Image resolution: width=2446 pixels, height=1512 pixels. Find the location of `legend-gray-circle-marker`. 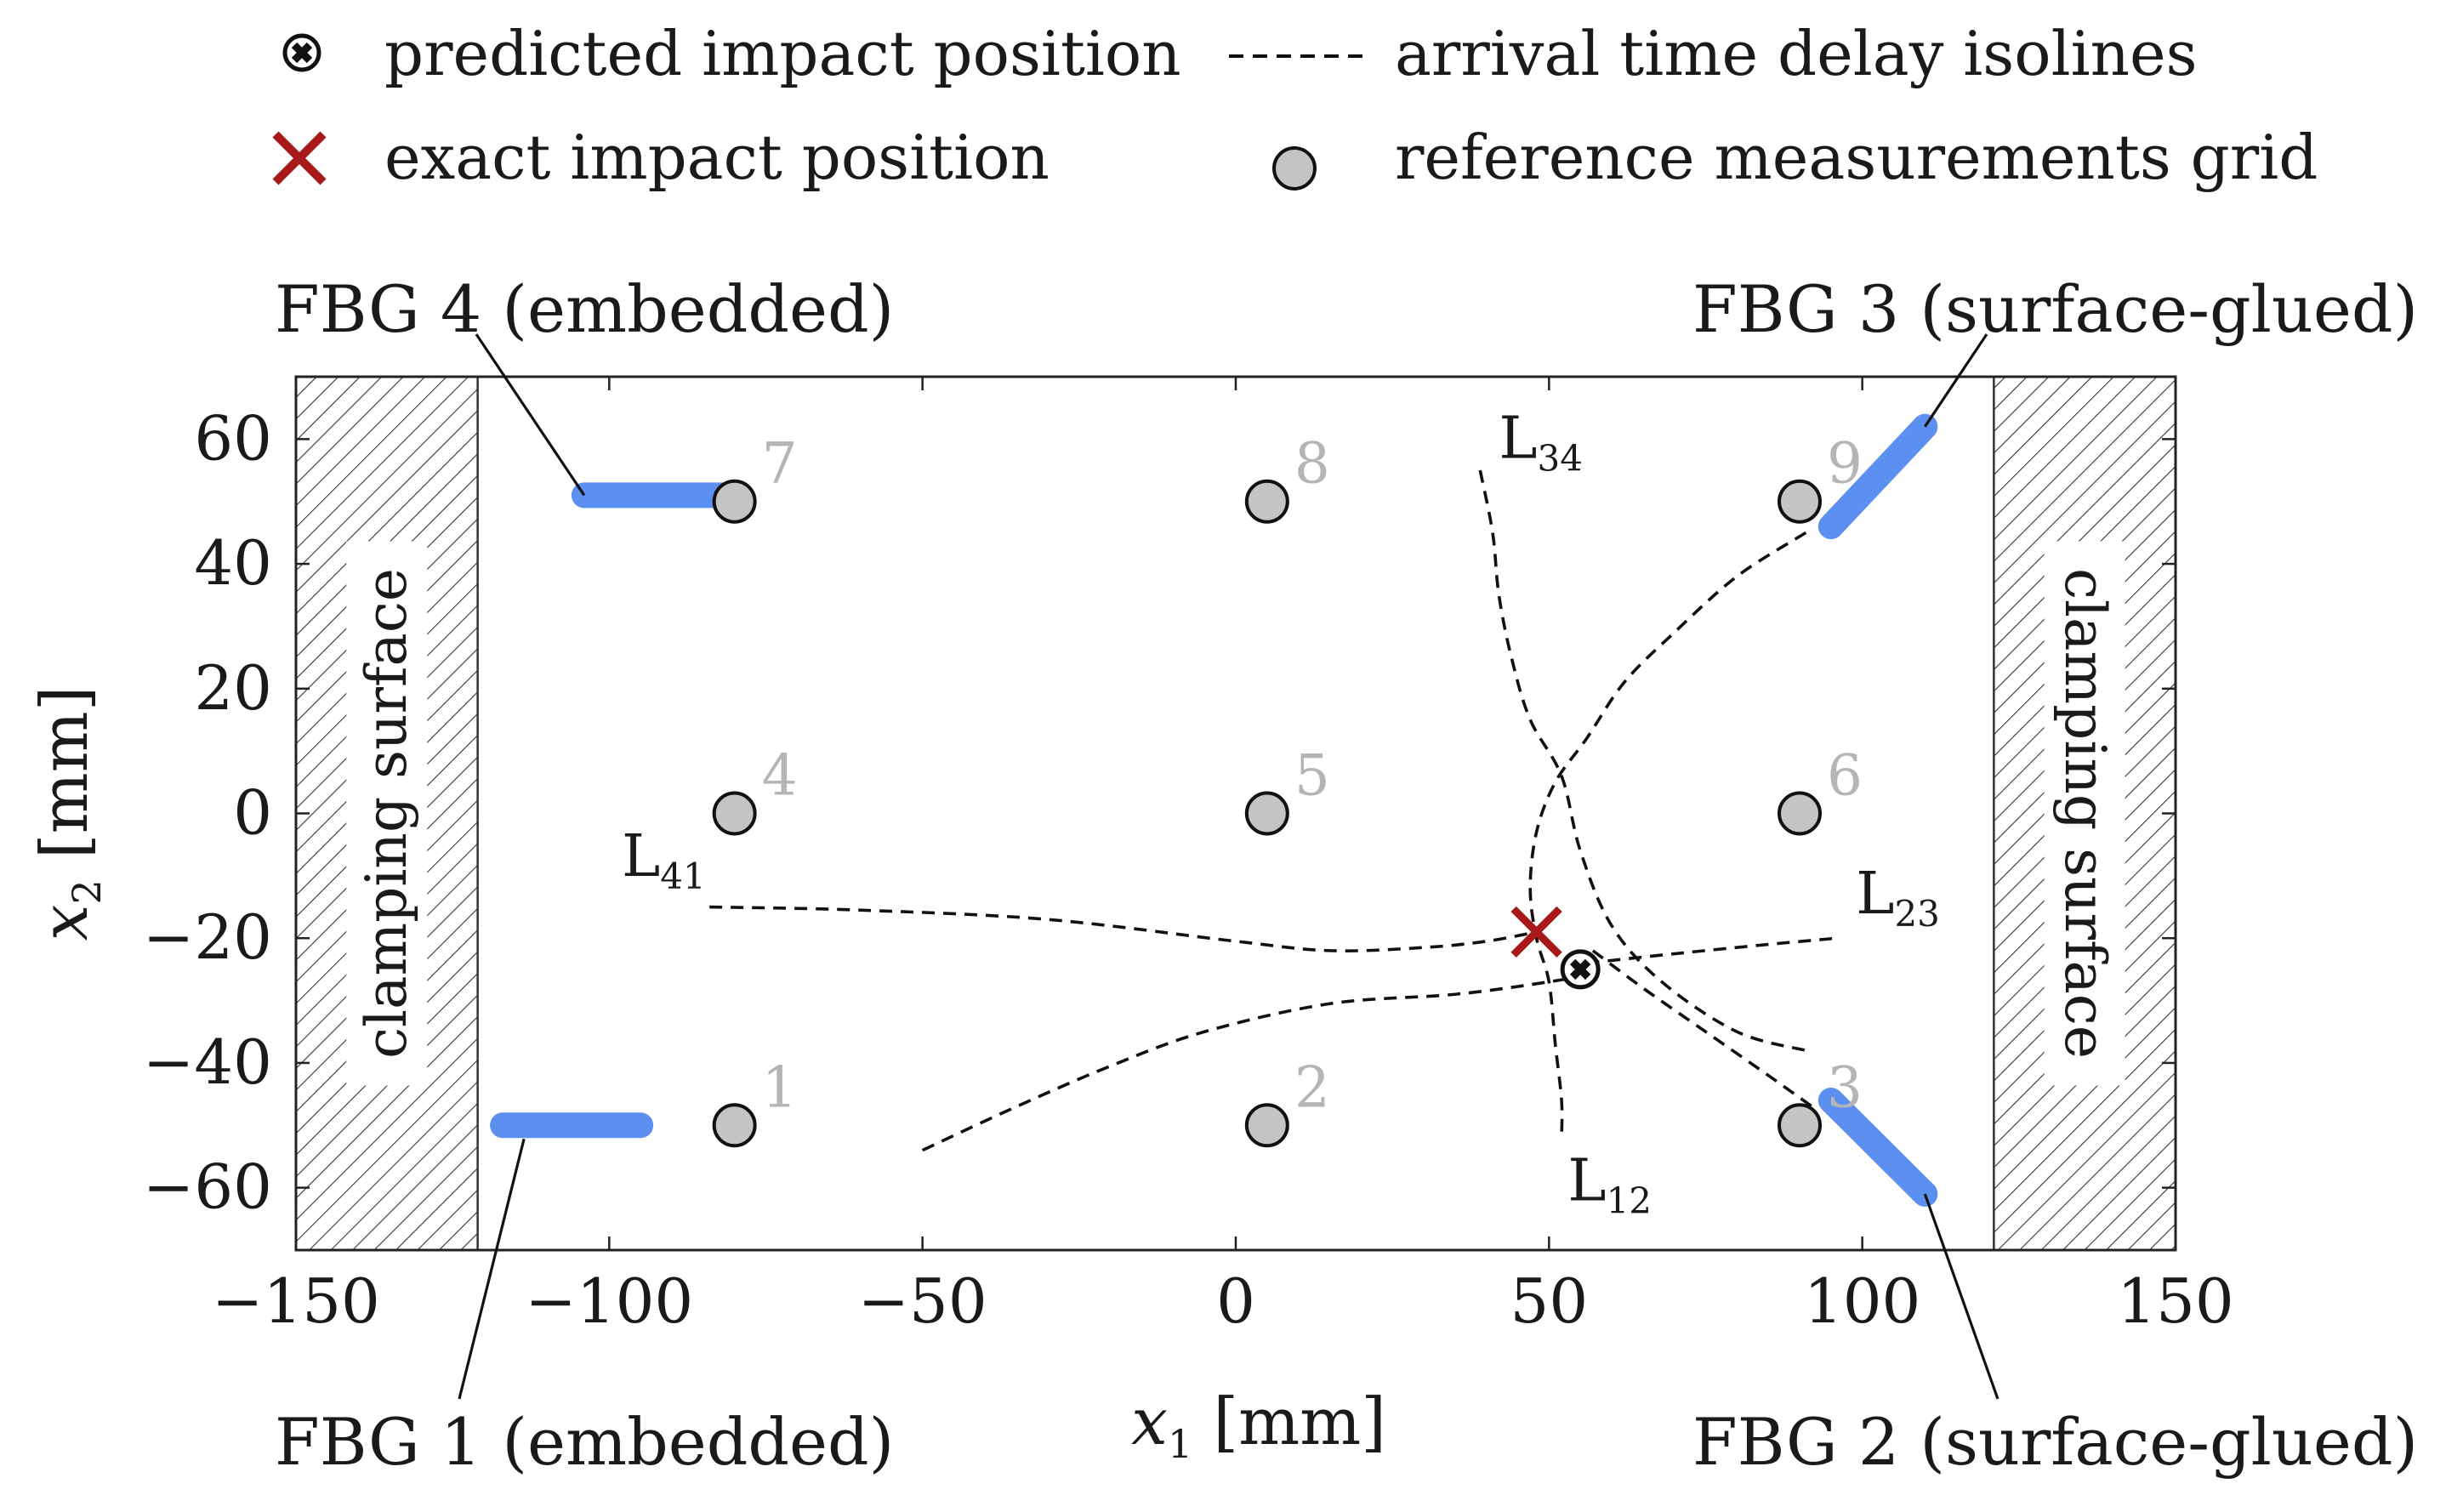

legend-gray-circle-marker is located at coordinates (1294, 168).